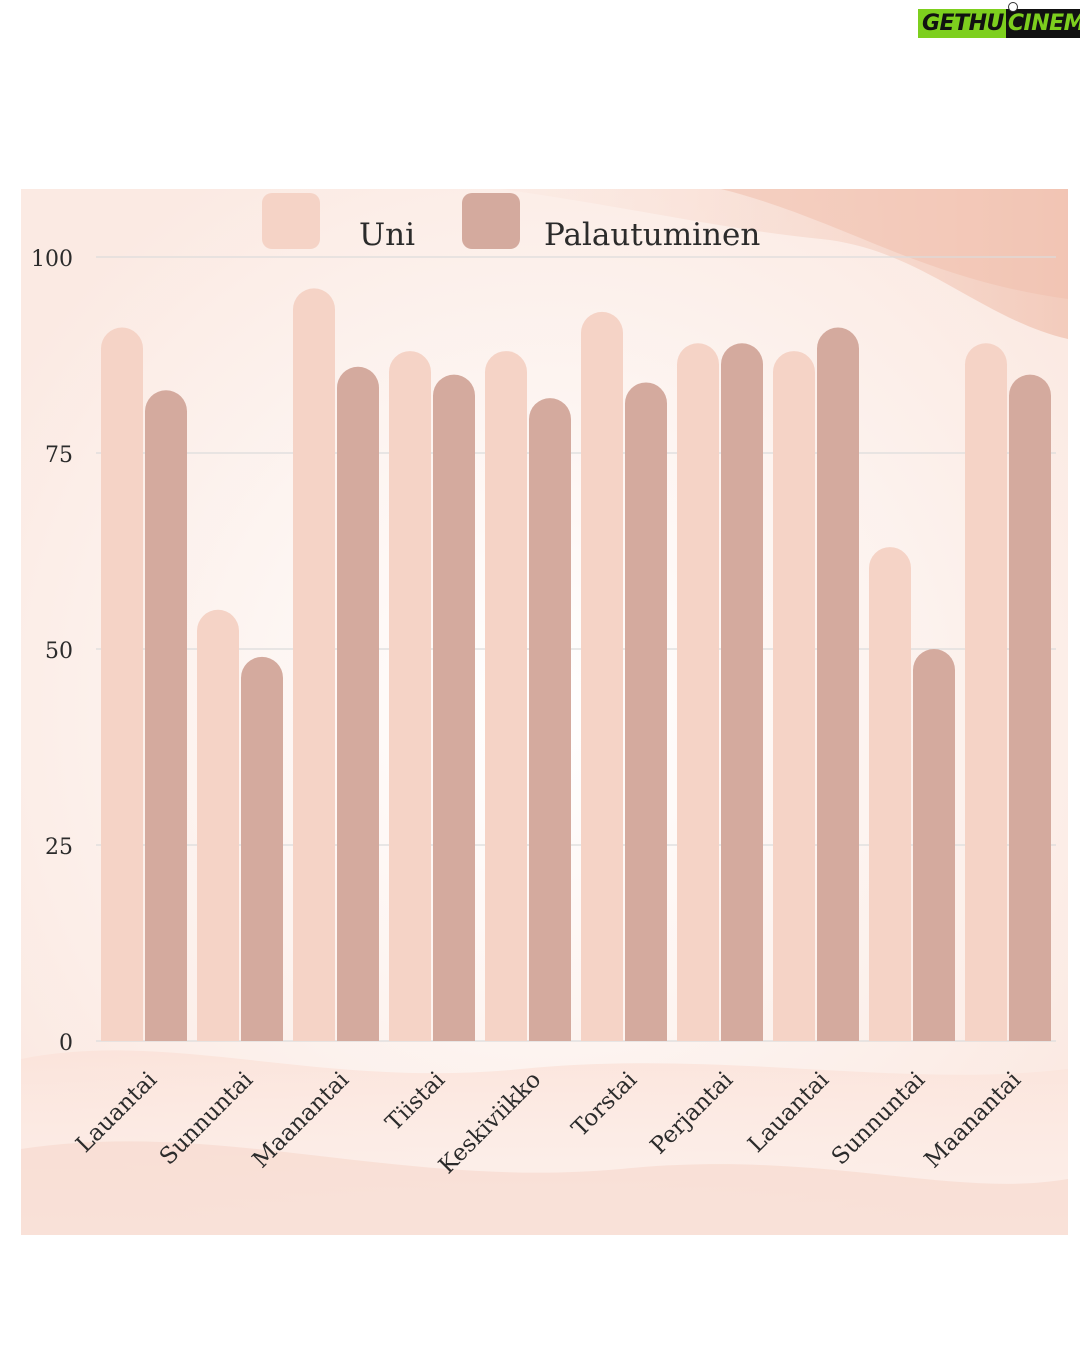 This screenshot has width=1080, height=1350. I want to click on watermark-part2: CINEMA, so click(1042, 23).